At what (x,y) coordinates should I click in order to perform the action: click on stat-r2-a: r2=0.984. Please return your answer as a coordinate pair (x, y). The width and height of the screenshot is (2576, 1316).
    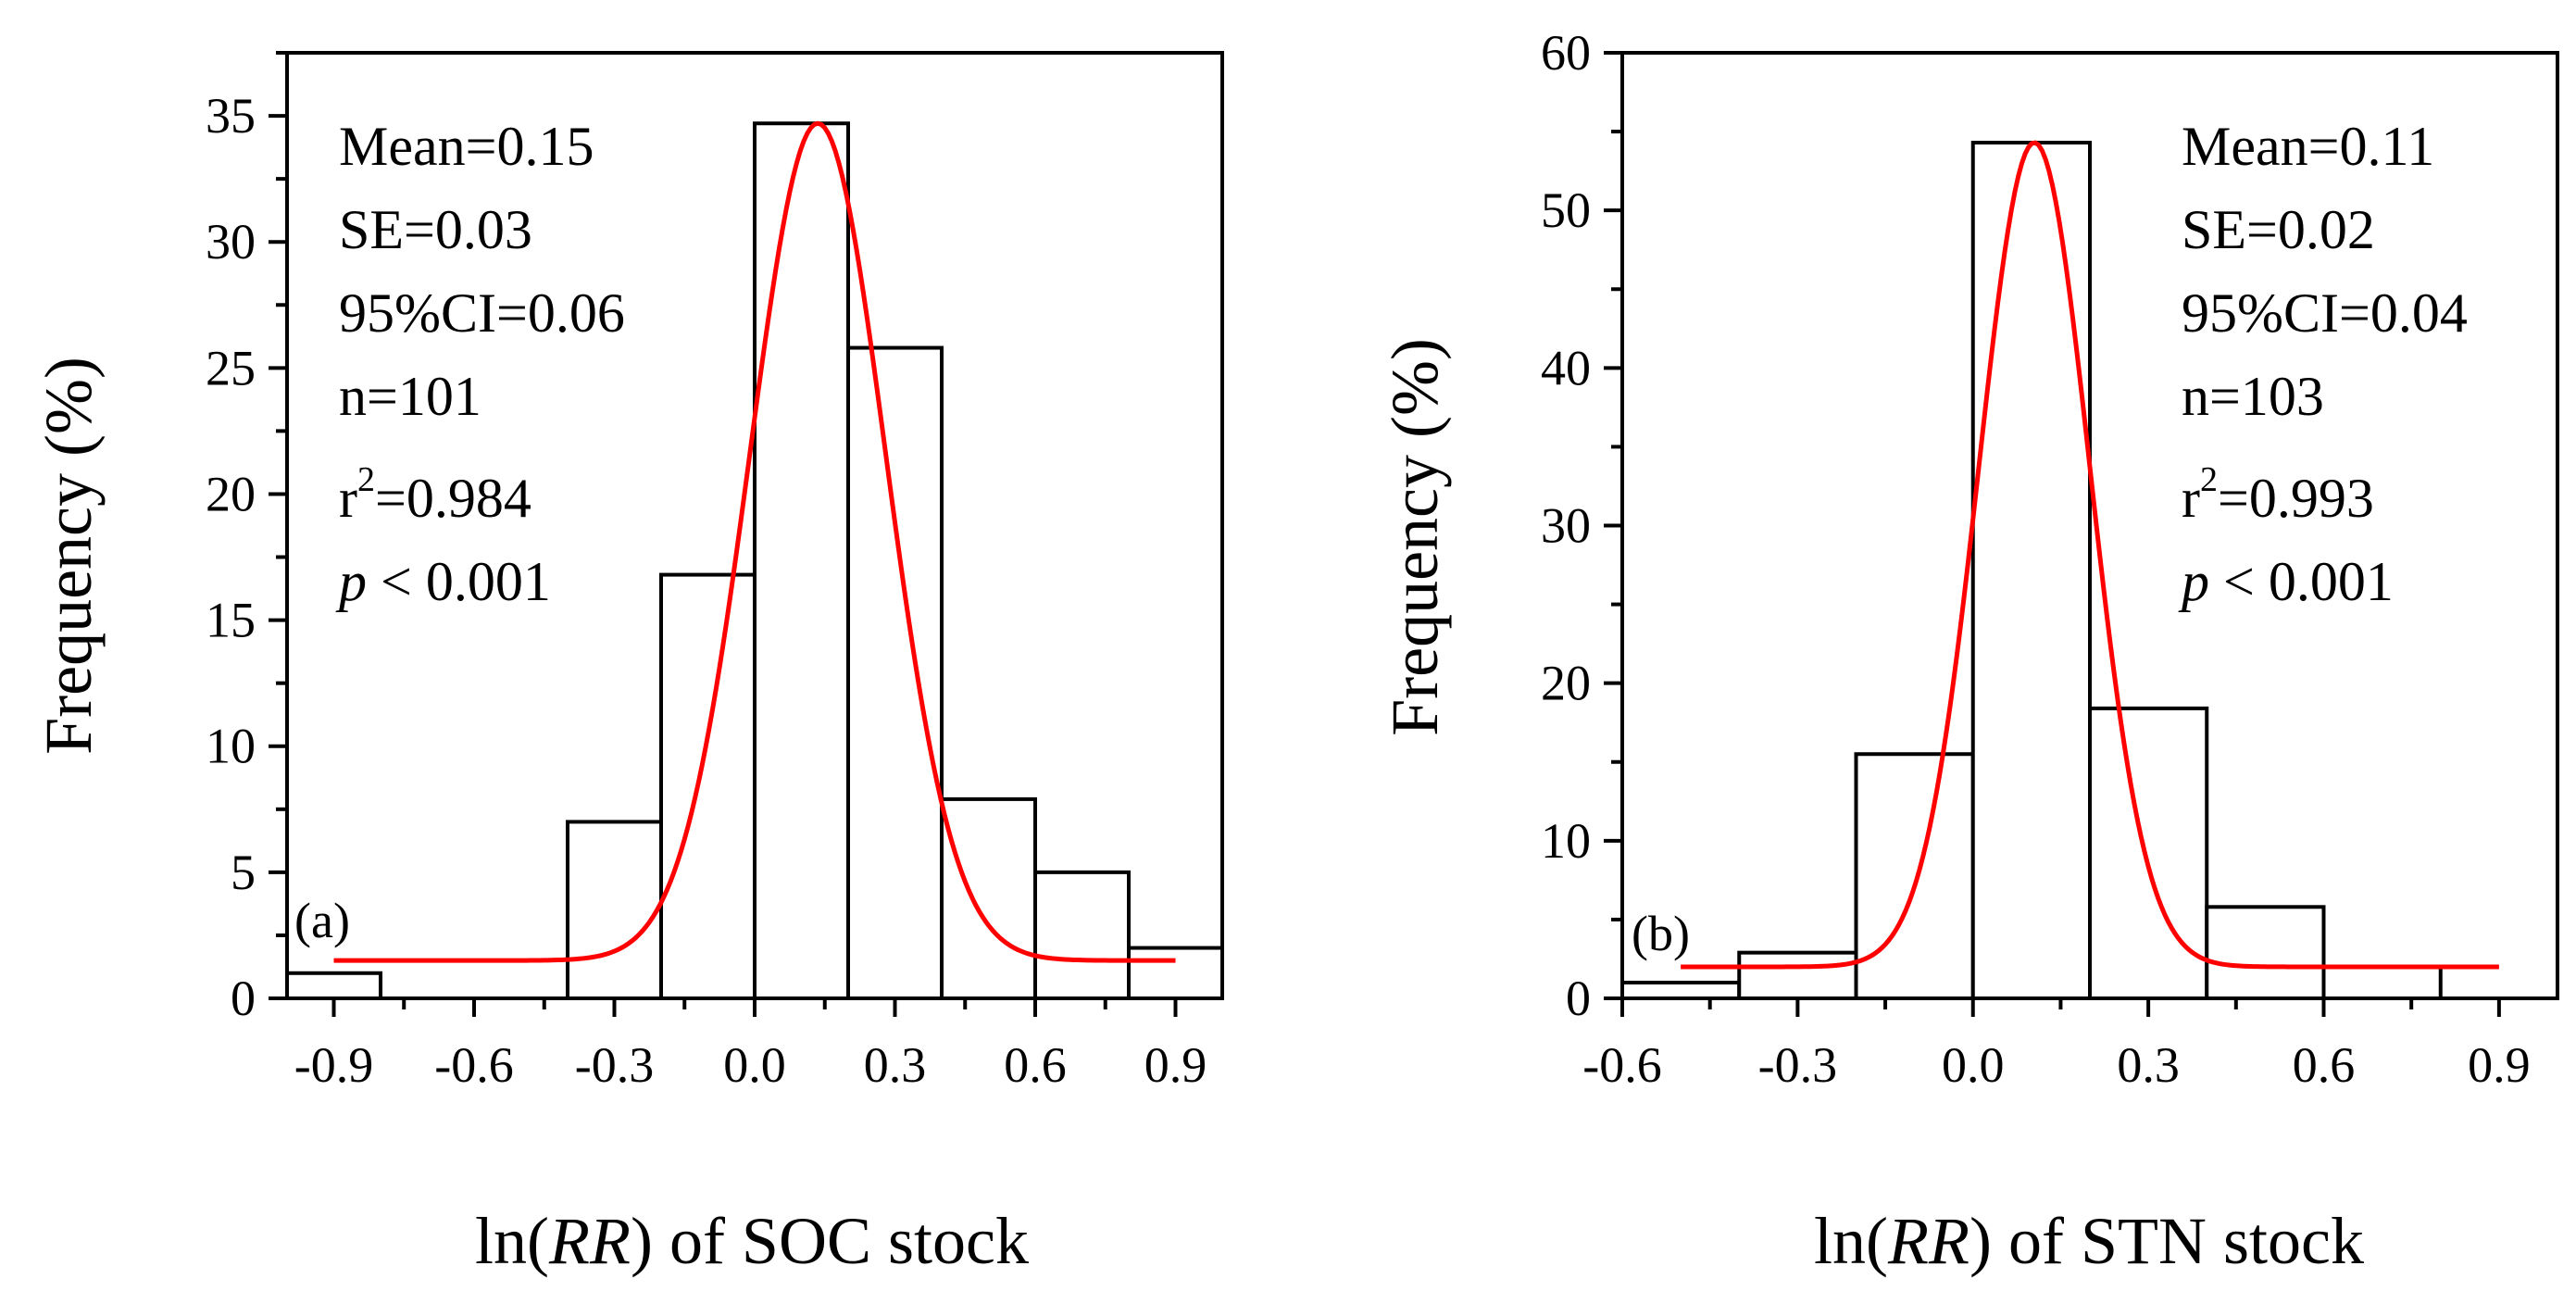
    Looking at the image, I should click on (435, 494).